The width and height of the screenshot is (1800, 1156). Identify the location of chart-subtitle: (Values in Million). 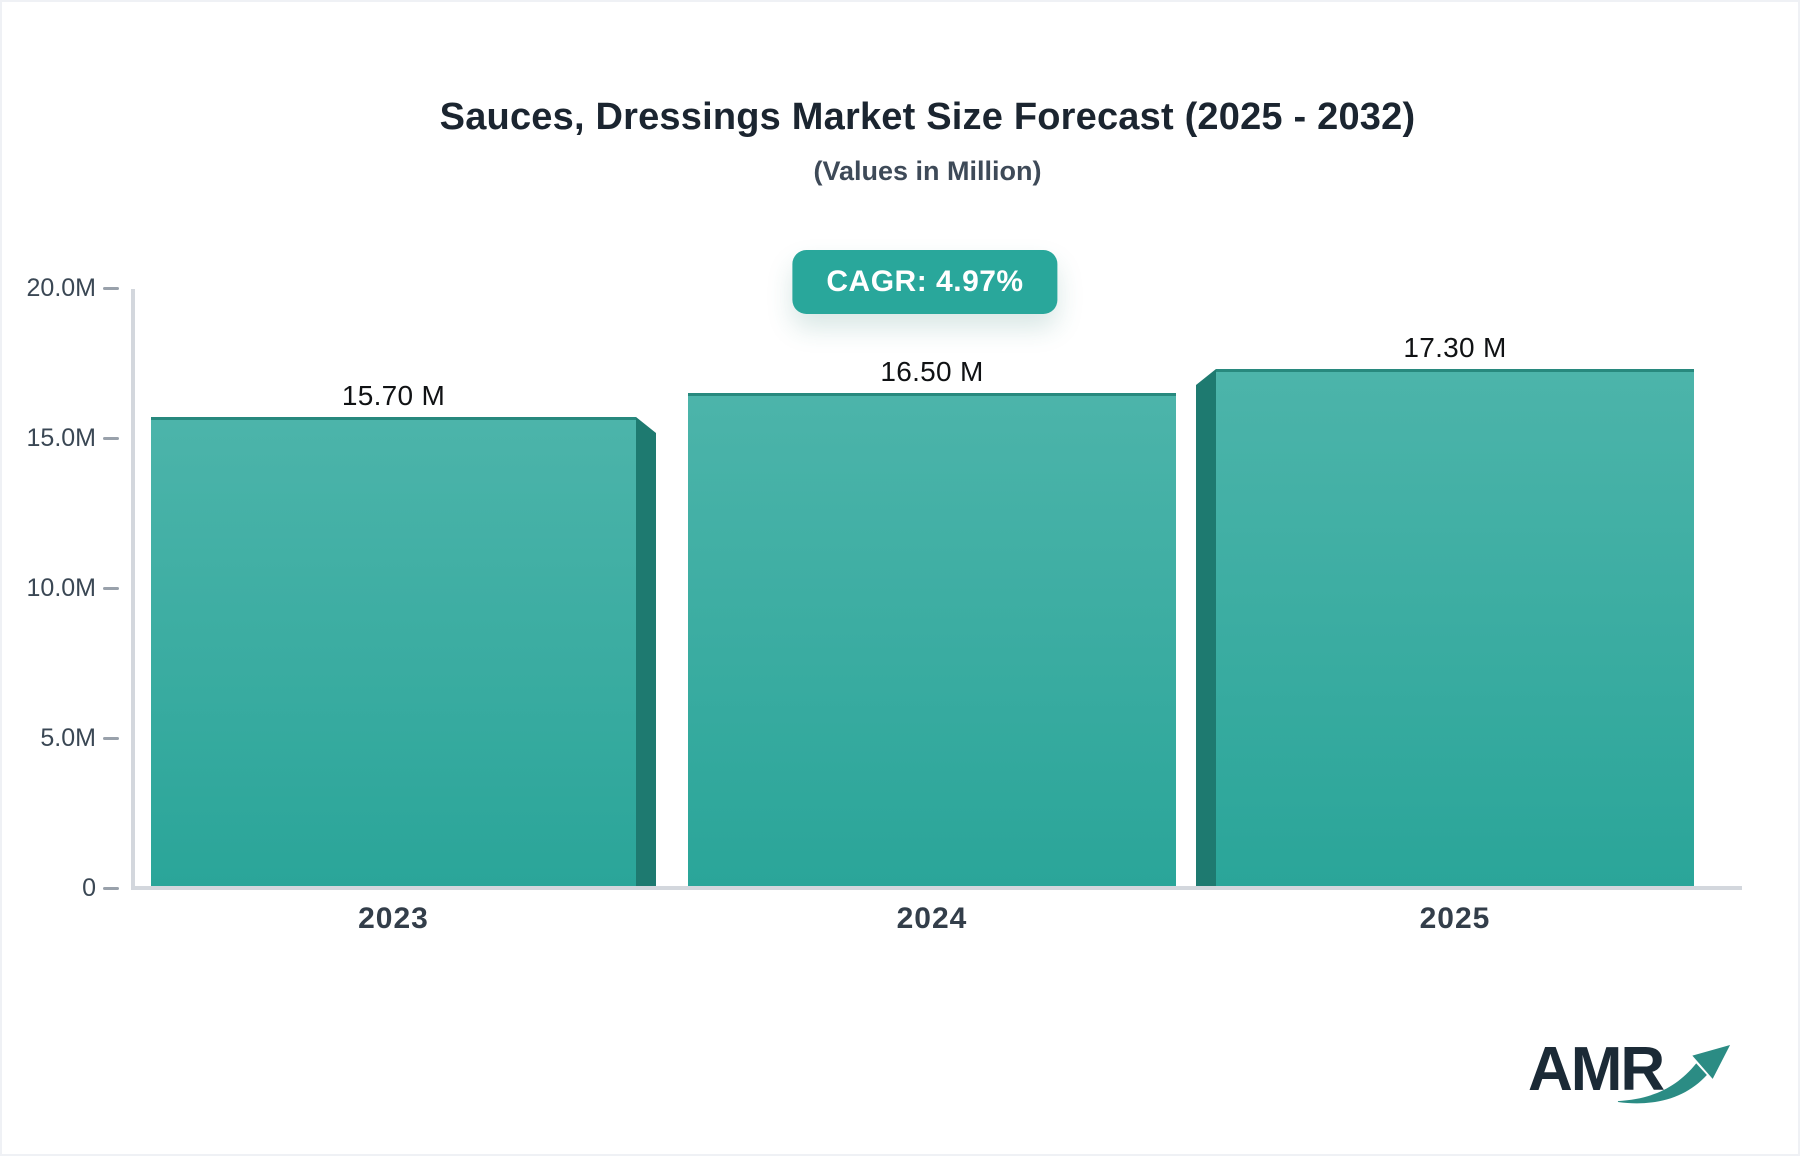
(927, 171).